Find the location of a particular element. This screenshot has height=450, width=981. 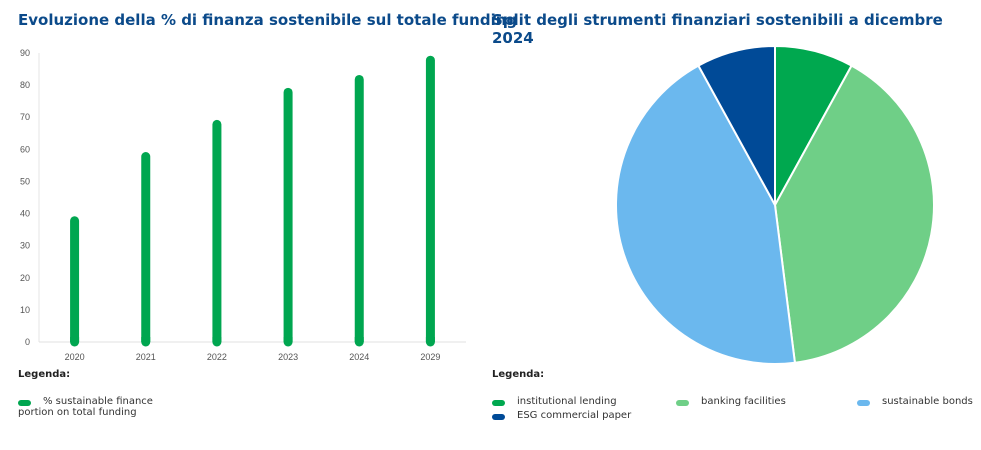

pie-legend-item: banking facilities is located at coordinates (731, 401).